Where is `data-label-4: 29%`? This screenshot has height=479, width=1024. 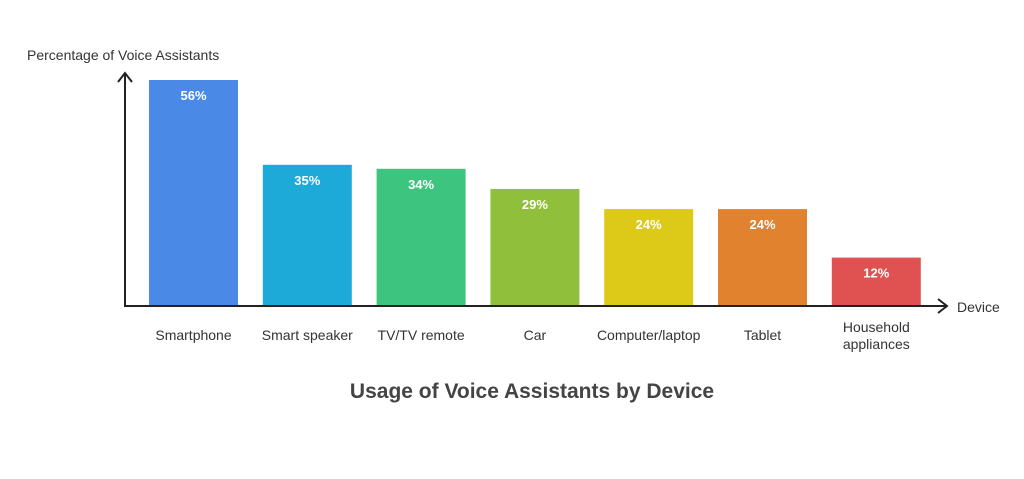
data-label-4: 29% is located at coordinates (535, 204).